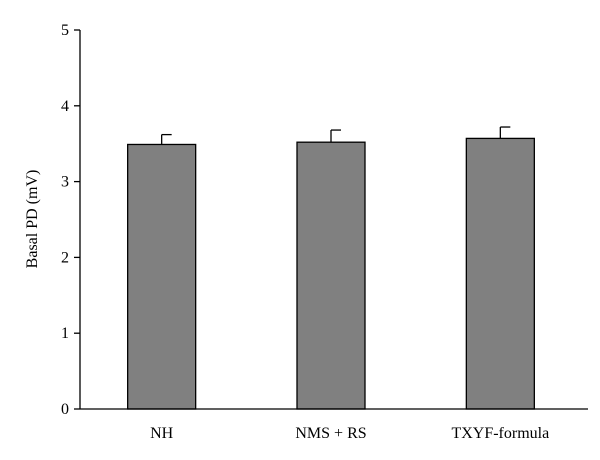 This screenshot has height=460, width=600. What do you see at coordinates (65, 409) in the screenshot?
I see `y-tick-label: 0` at bounding box center [65, 409].